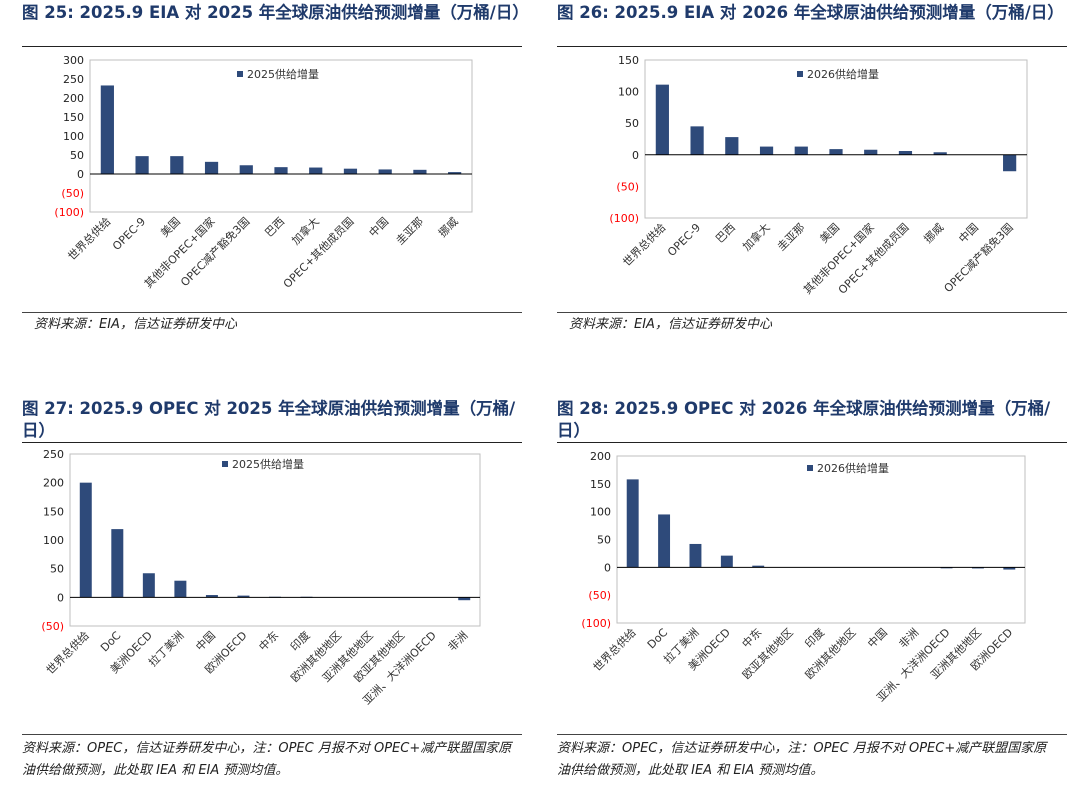 Image resolution: width=1080 pixels, height=792 pixels. What do you see at coordinates (73, 60) in the screenshot?
I see `y-tick-label: 300` at bounding box center [73, 60].